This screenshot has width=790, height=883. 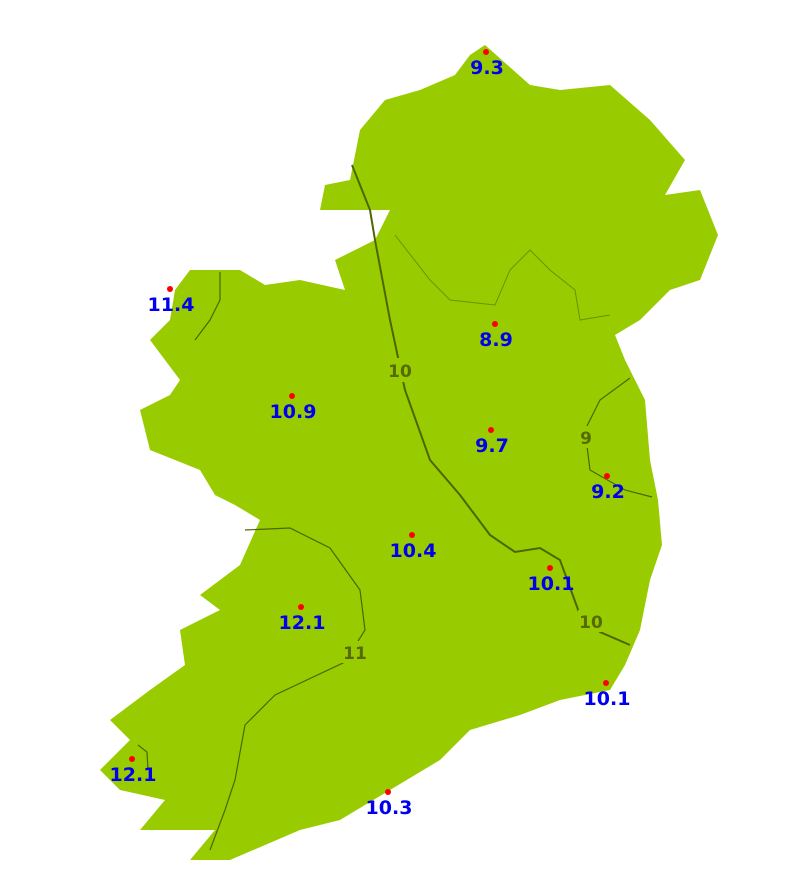 What do you see at coordinates (496, 340) in the screenshot?
I see `station-value: 8.9` at bounding box center [496, 340].